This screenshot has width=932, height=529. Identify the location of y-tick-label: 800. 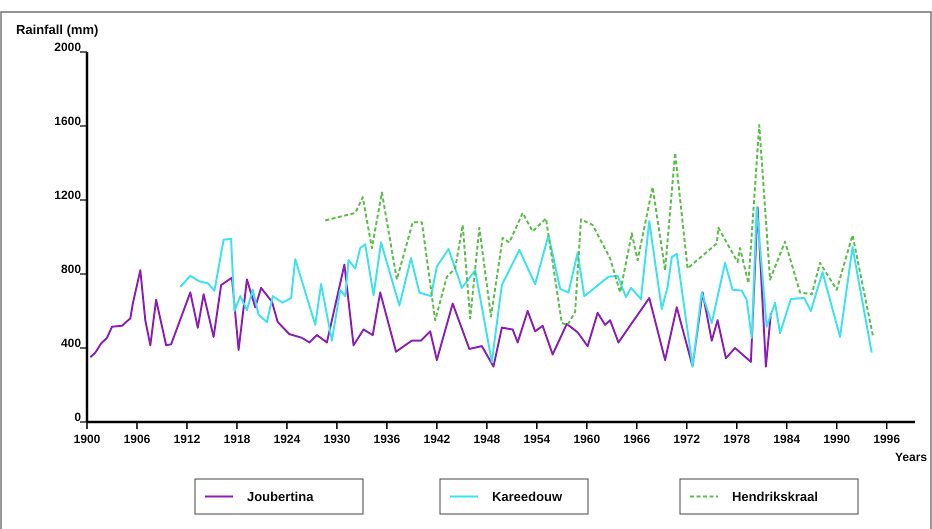
(71, 269).